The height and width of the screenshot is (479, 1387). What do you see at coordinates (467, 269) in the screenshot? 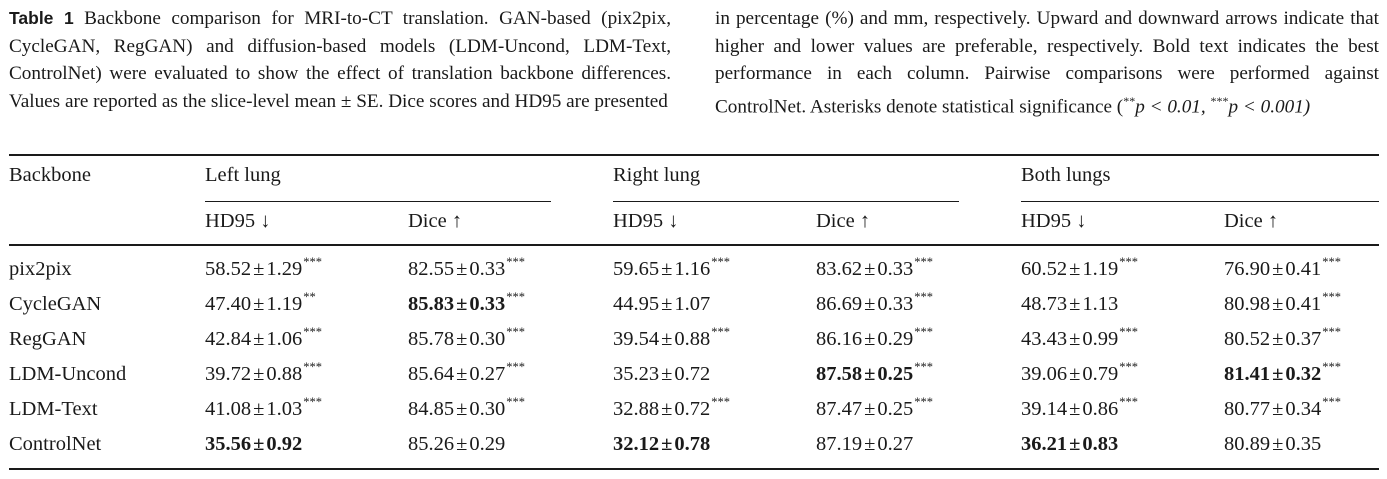
I see `table-cell: 82.55±0.33***` at bounding box center [467, 269].